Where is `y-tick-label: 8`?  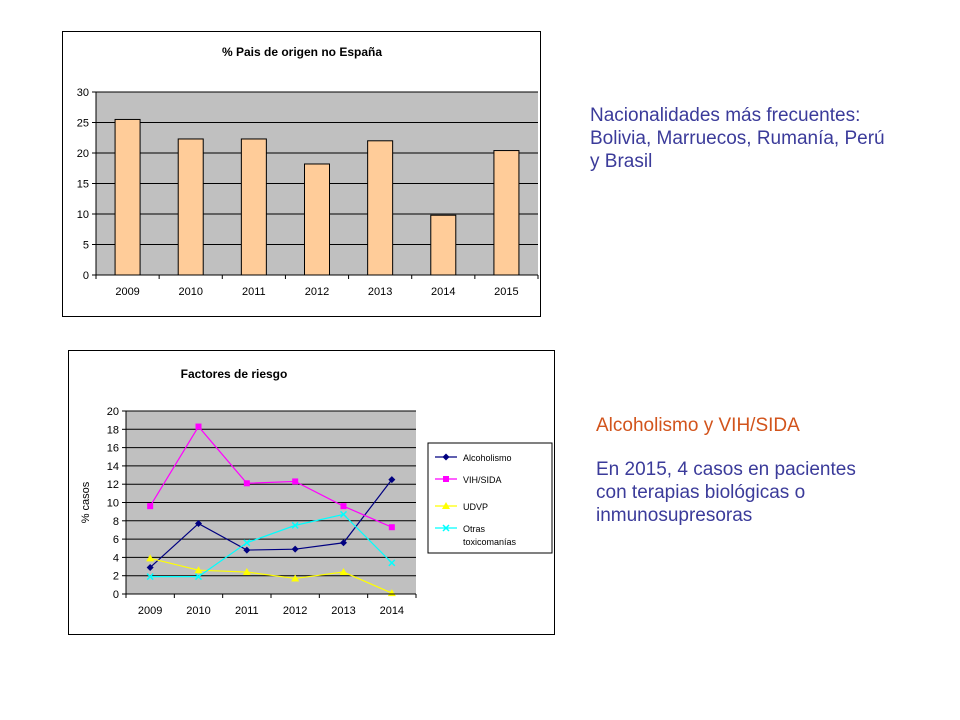
y-tick-label: 8 is located at coordinates (116, 522).